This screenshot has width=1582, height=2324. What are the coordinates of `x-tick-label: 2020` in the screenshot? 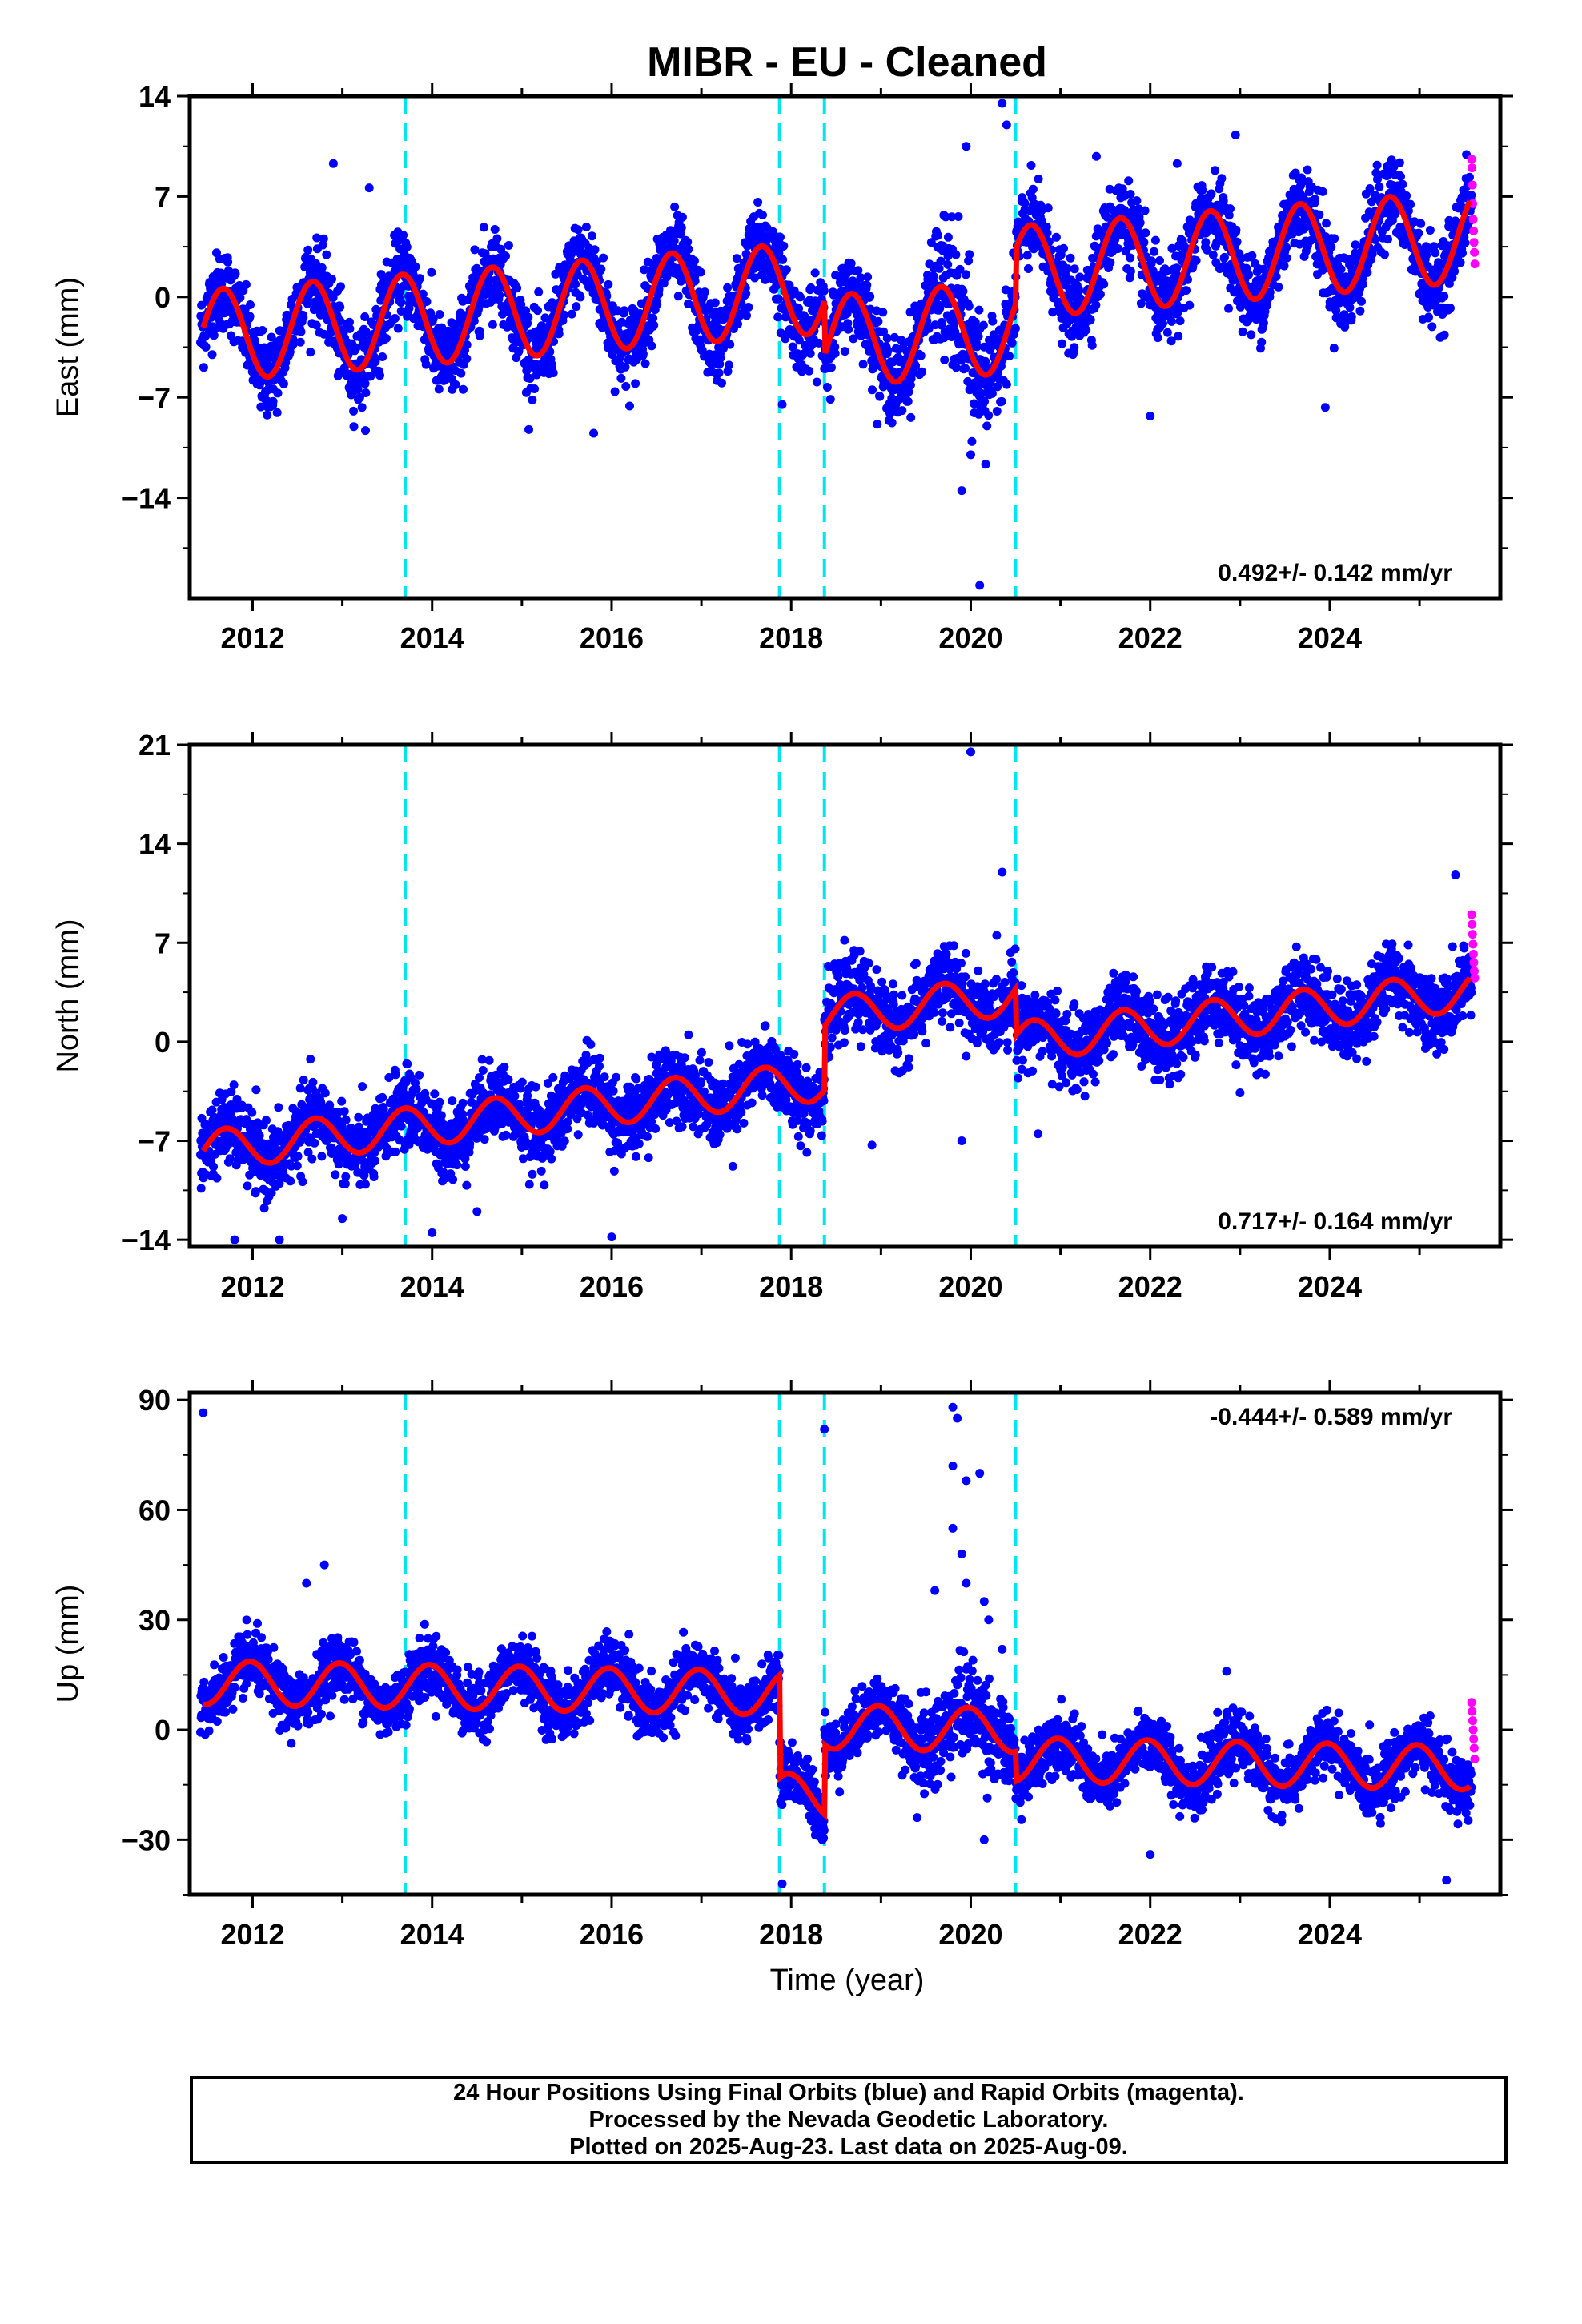 It's located at (970, 637).